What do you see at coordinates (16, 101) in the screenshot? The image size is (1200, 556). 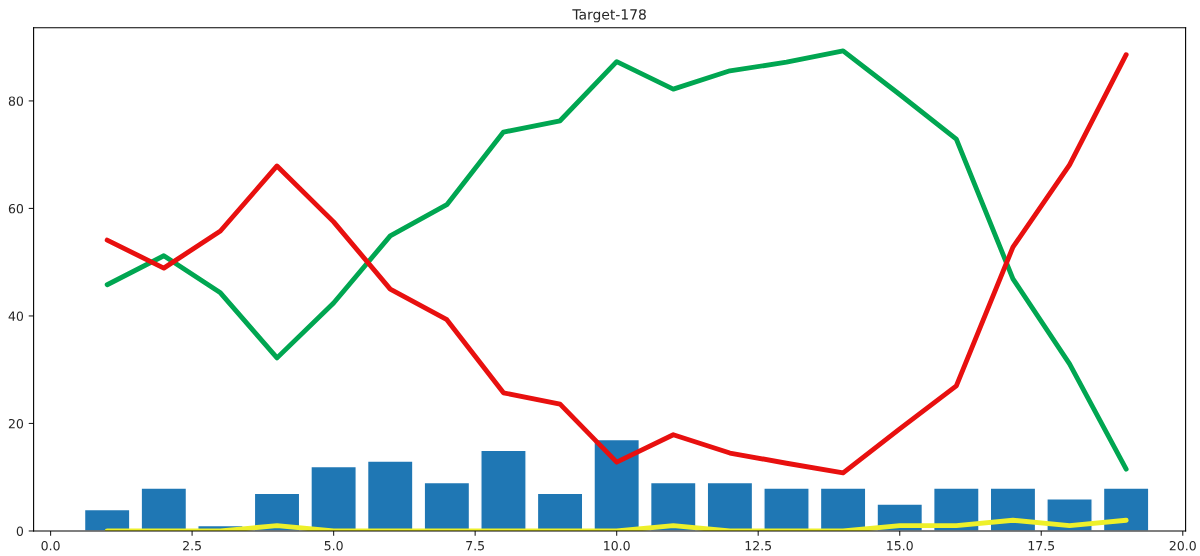 I see `y-tick-label: 80` at bounding box center [16, 101].